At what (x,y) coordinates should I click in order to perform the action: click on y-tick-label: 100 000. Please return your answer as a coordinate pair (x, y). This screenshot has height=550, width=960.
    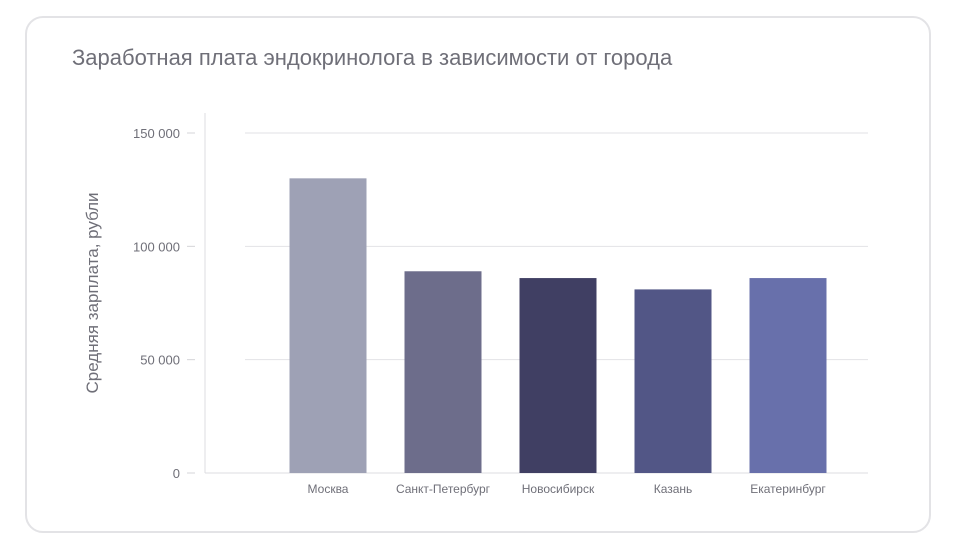
    Looking at the image, I should click on (156, 246).